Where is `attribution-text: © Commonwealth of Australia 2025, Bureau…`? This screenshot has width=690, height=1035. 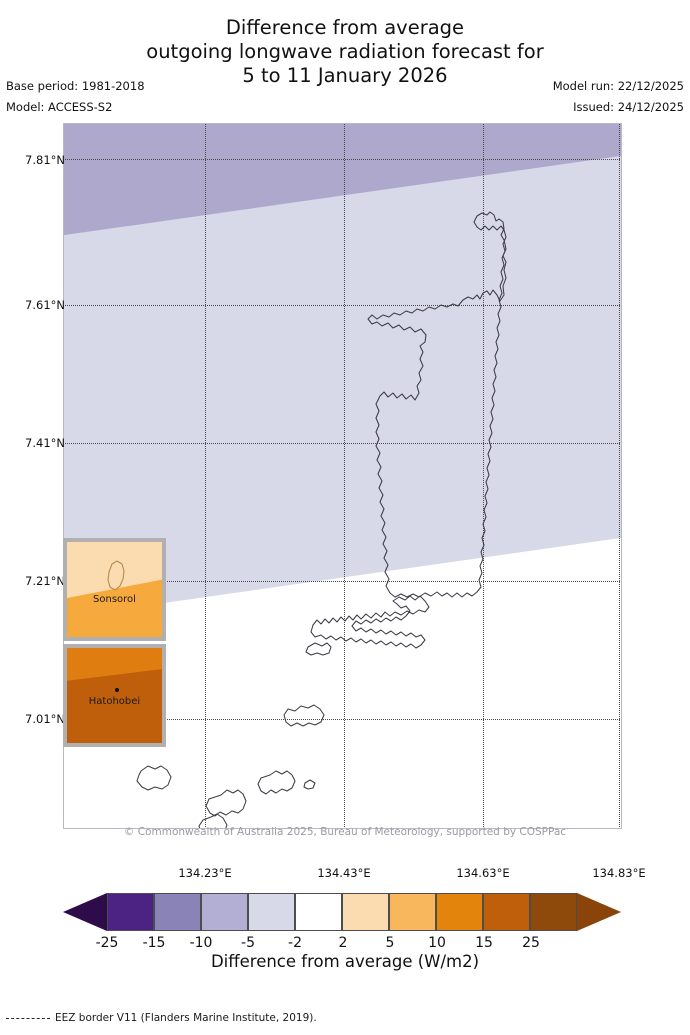 attribution-text: © Commonwealth of Australia 2025, Bureau… is located at coordinates (345, 832).